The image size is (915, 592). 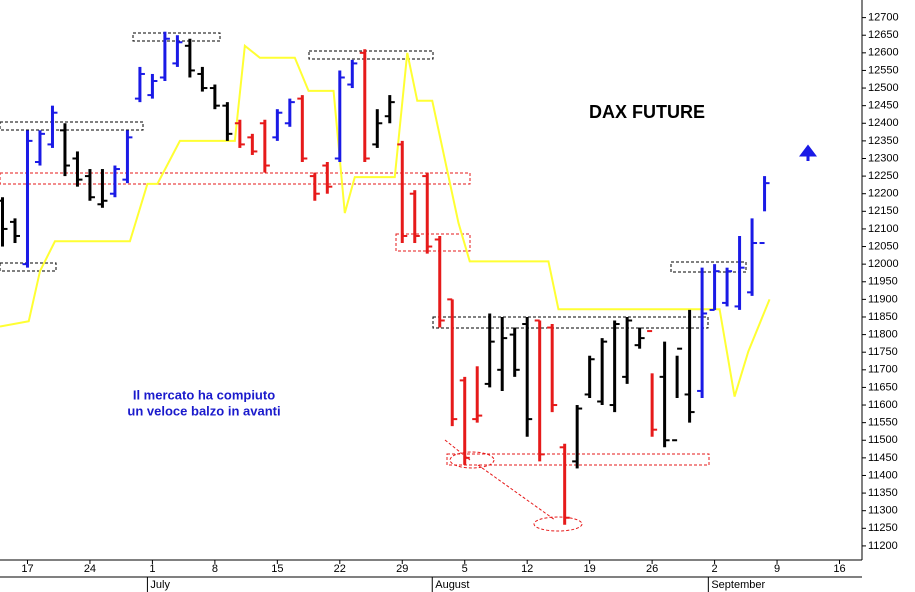 I want to click on y-tick-label: 11950, so click(x=883, y=282).